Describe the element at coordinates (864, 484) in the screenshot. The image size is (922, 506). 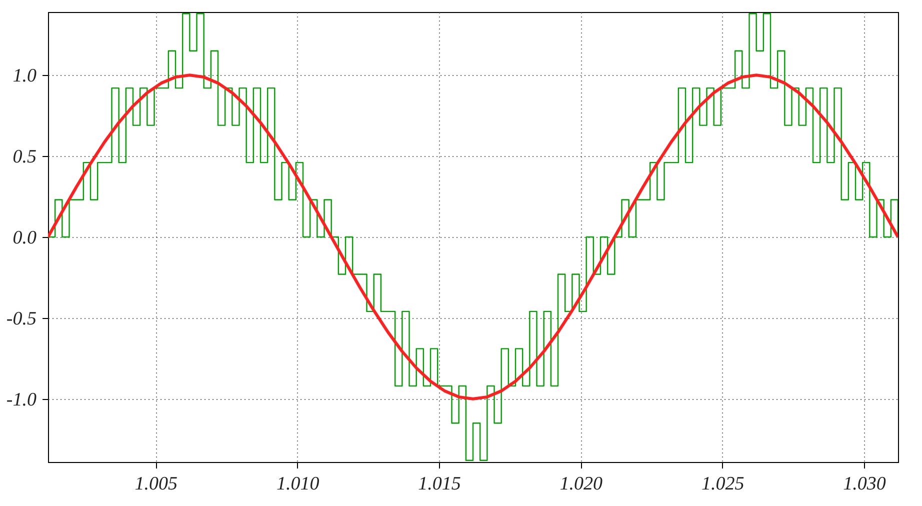
I see `x-tick-label: 1.030` at that location.